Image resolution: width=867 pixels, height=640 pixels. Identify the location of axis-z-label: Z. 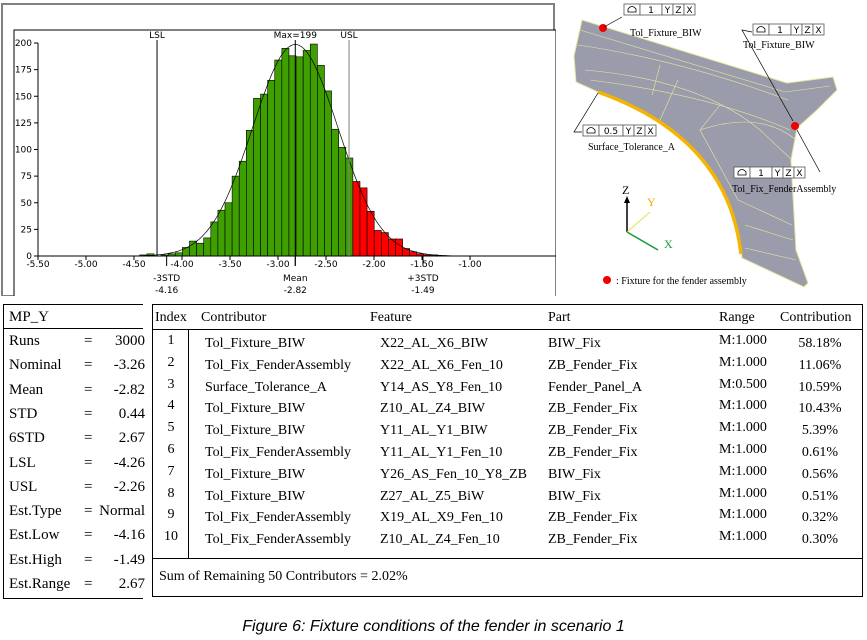
(625, 190).